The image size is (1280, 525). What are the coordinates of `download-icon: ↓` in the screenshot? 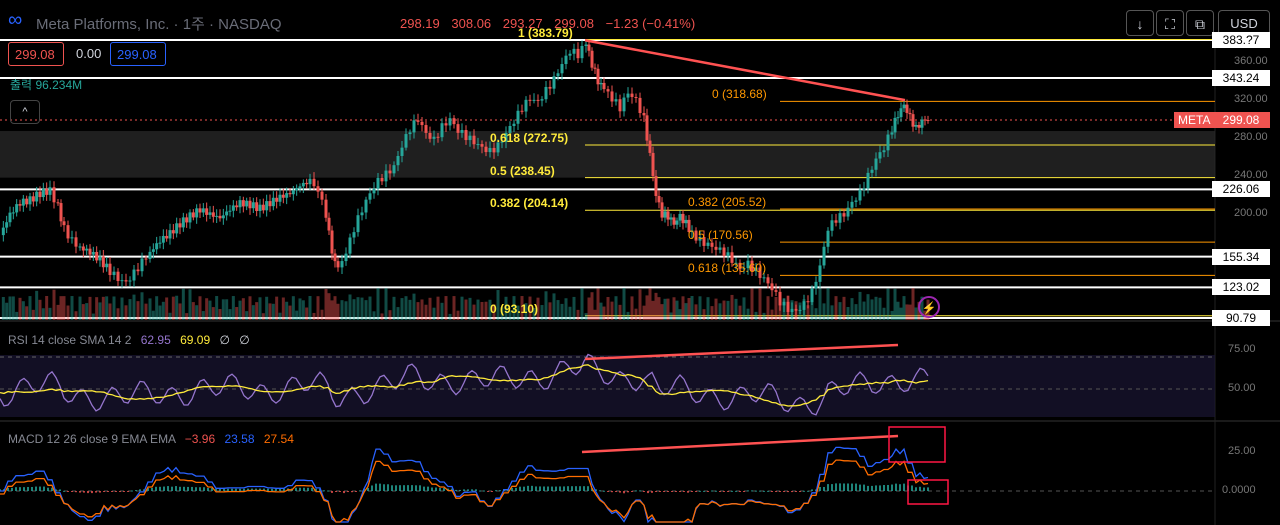 It's located at (1140, 23).